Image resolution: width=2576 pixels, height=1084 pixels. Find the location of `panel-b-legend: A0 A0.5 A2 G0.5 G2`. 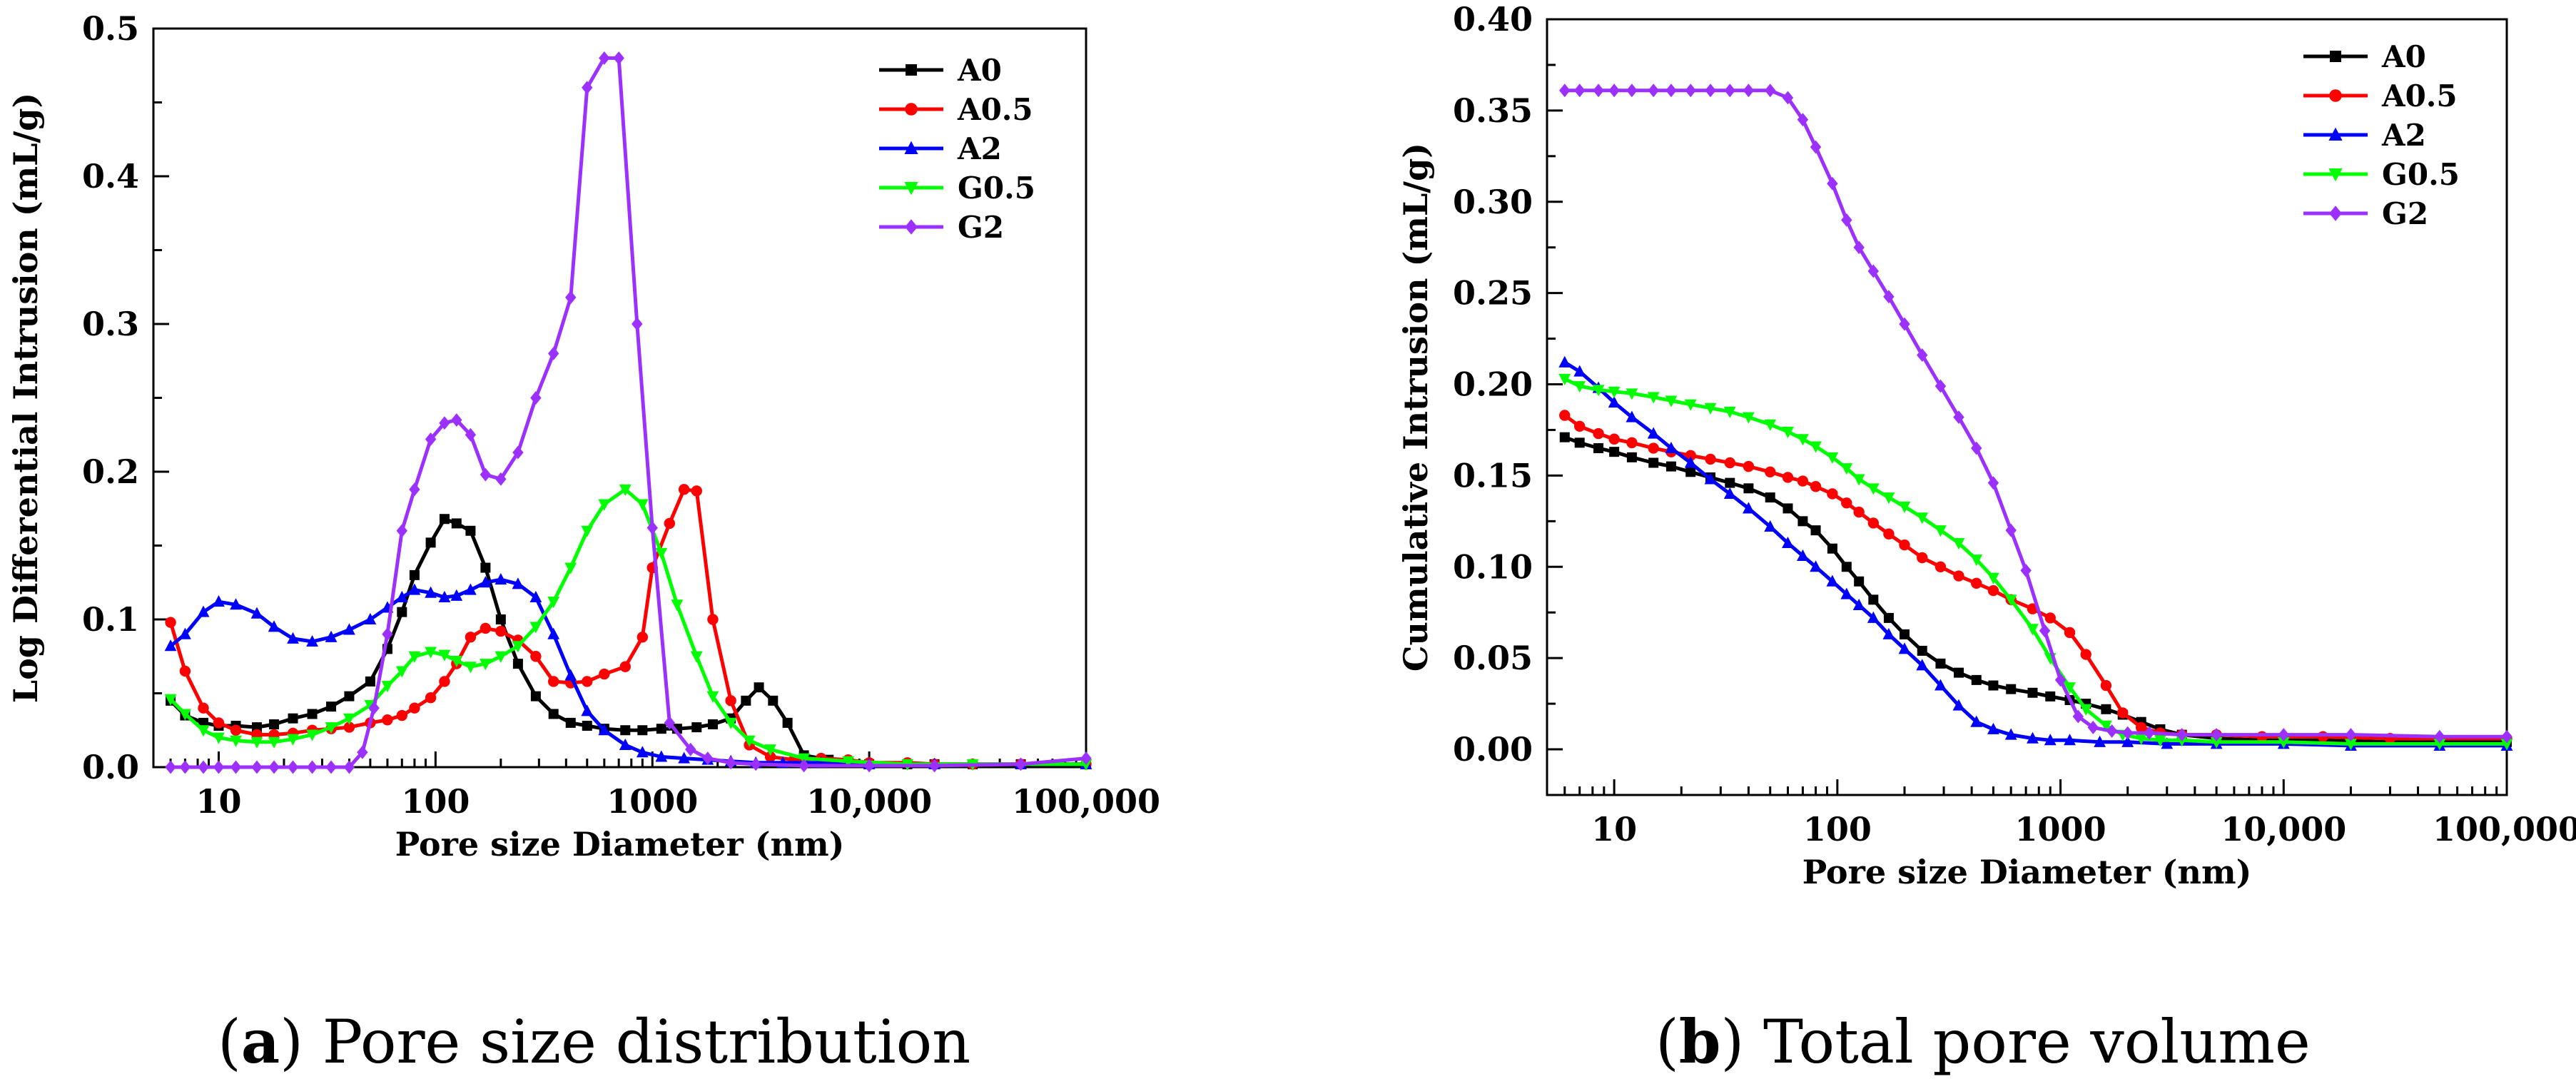

panel-b-legend: A0 A0.5 A2 G0.5 G2 is located at coordinates (2381, 135).